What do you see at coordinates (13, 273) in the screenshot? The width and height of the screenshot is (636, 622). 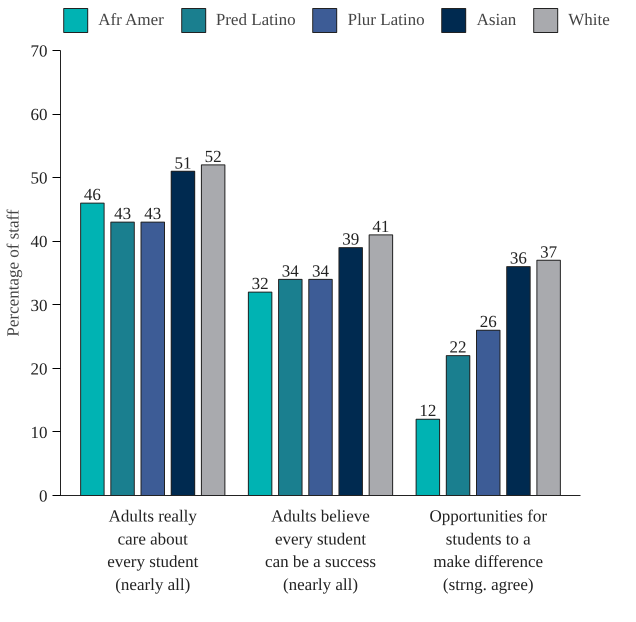 I see `y-axis-title: Percentage of staff` at bounding box center [13, 273].